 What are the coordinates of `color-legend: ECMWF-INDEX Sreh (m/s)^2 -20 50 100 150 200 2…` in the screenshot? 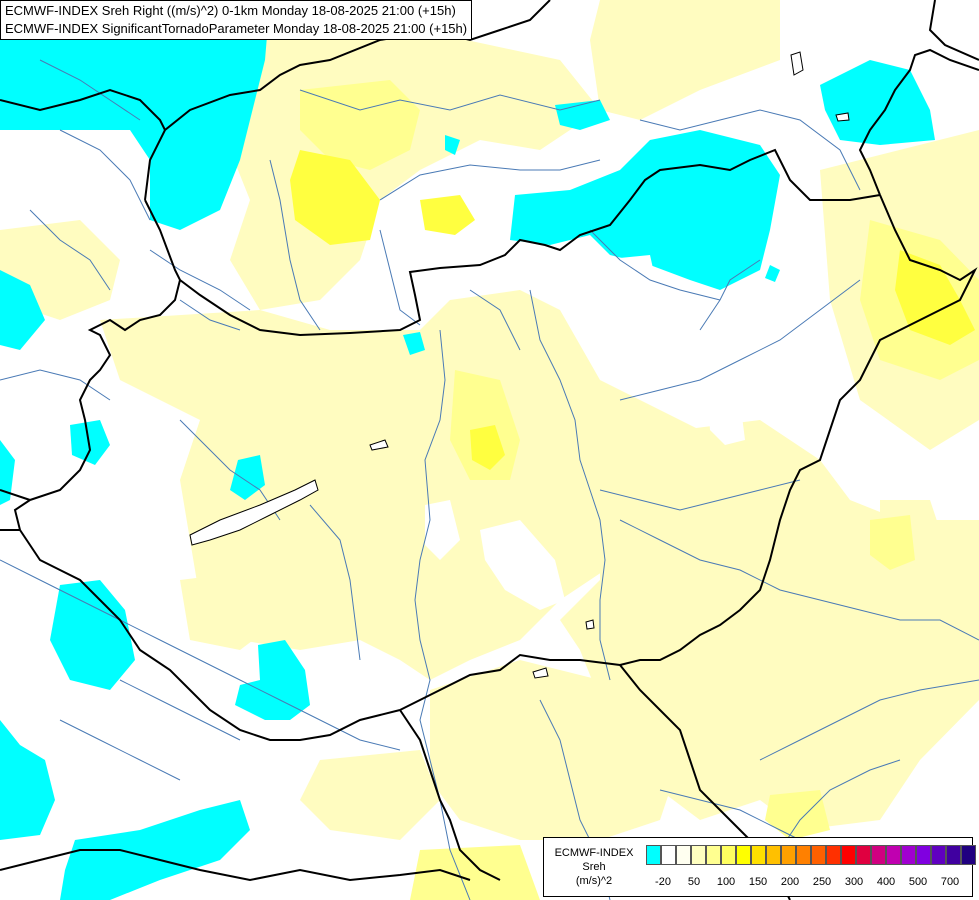 It's located at (759, 867).